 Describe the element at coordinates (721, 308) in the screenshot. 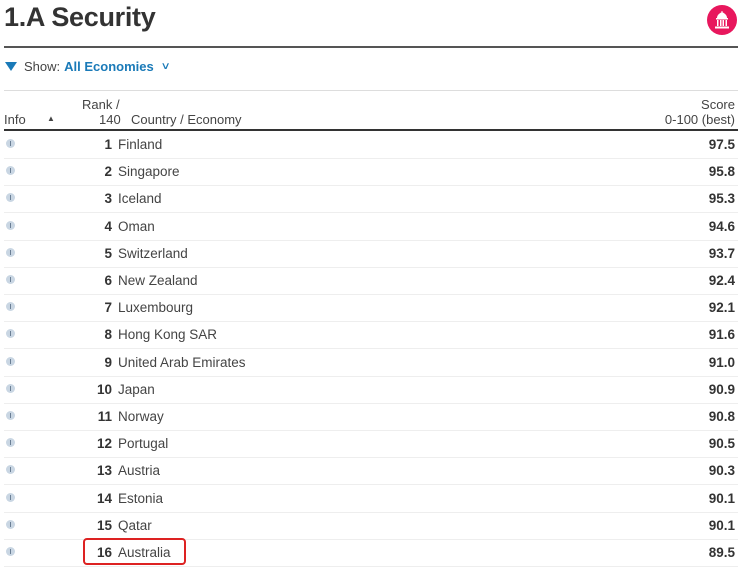

I see `score-cell: 92.1` at that location.